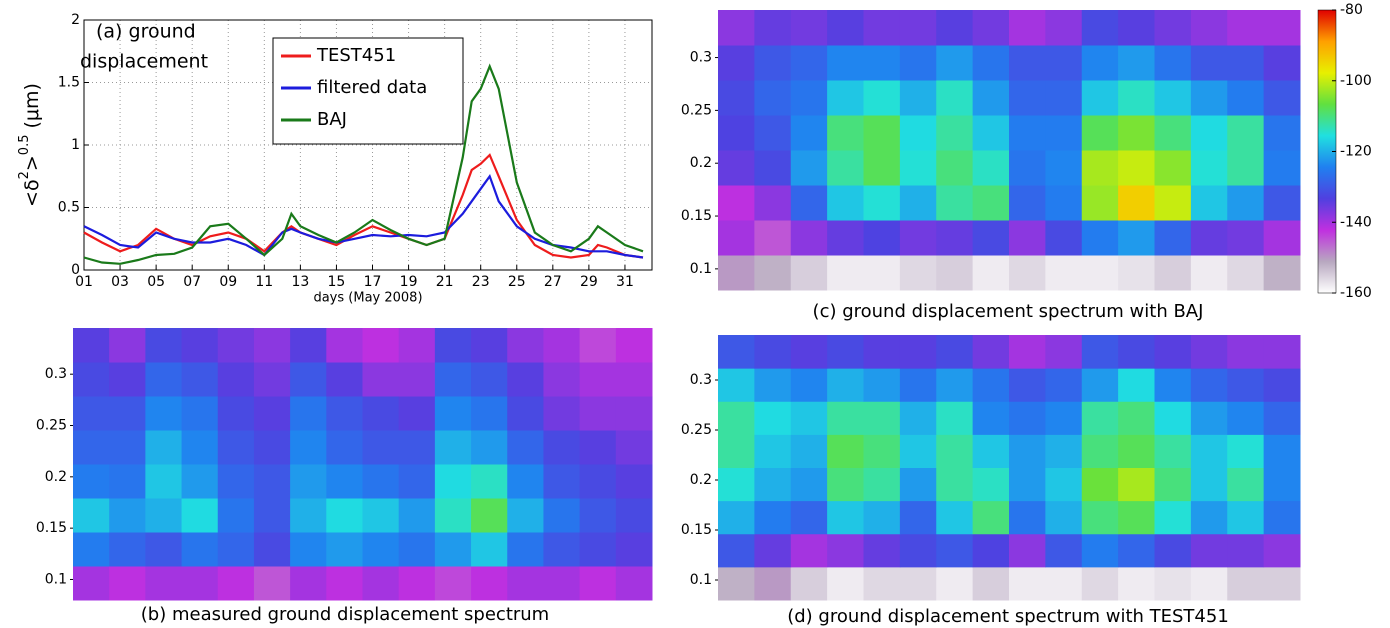  I want to click on legend-label: BAJ, so click(332, 119).